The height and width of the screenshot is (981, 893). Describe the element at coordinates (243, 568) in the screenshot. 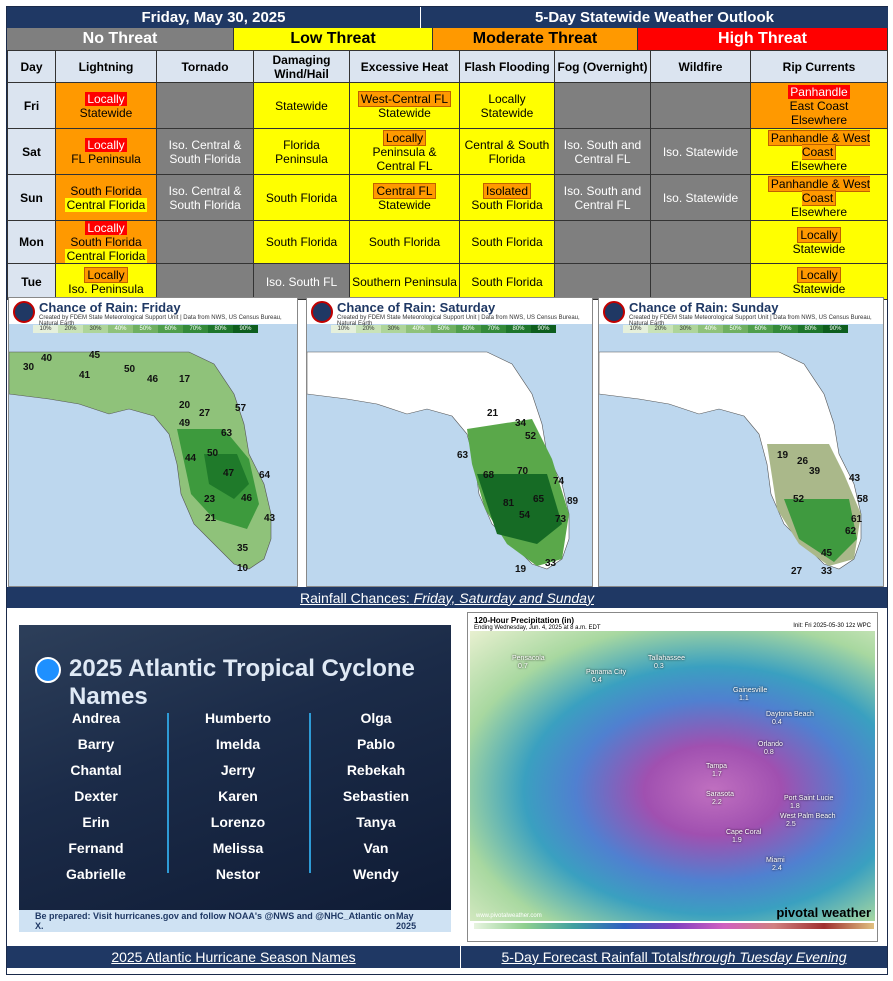

I see `rain-value: 10` at that location.